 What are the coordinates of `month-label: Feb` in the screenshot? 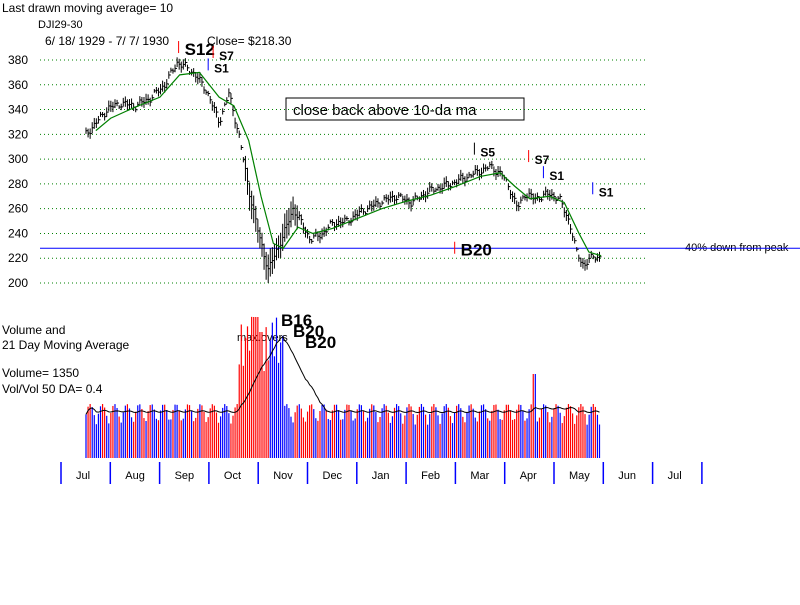 It's located at (430, 476).